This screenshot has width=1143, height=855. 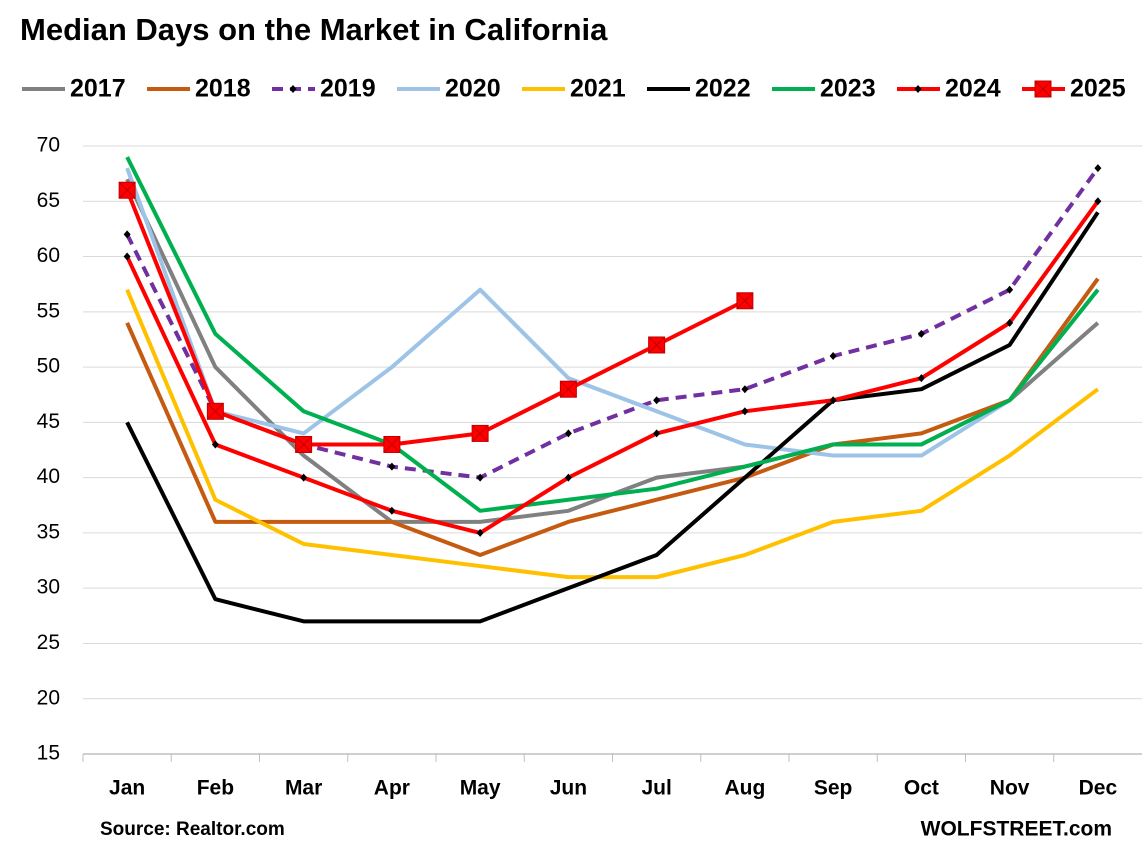 I want to click on legend-label: 2023, so click(x=848, y=89).